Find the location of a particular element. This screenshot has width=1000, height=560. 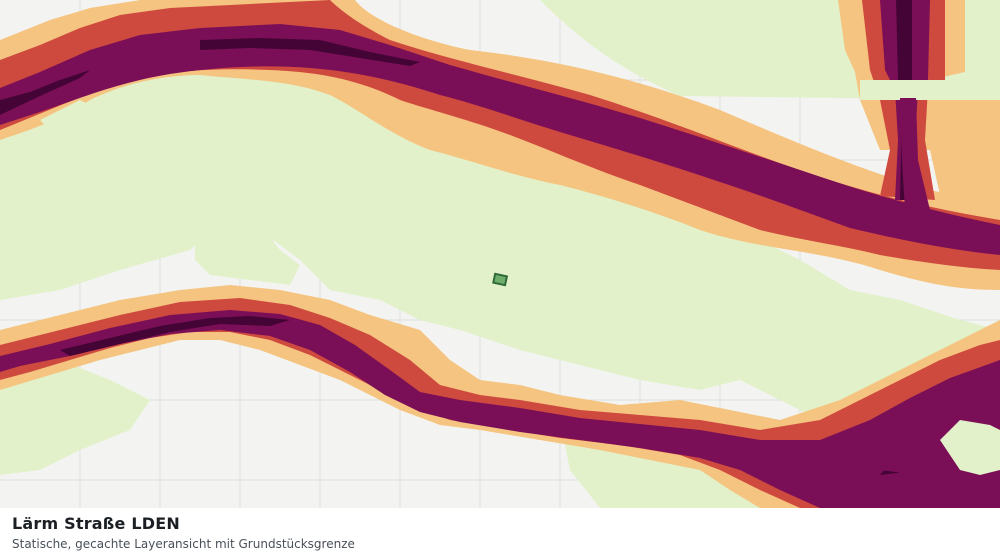

parcel-boundary is located at coordinates (500, 279).